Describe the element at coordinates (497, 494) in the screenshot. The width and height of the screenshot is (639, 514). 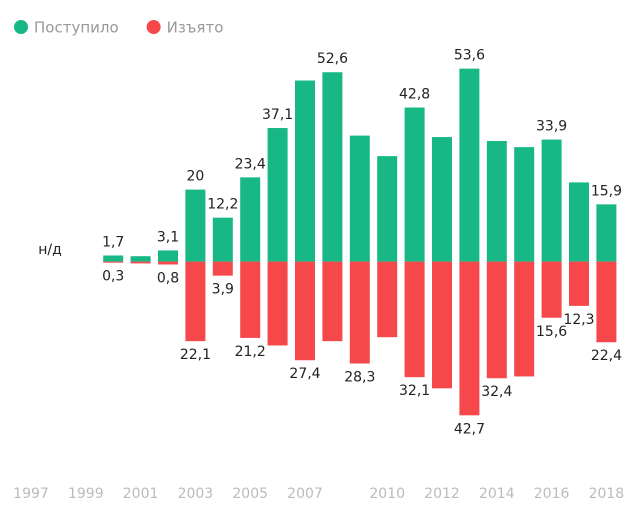
I see `x-tick-label: 2014` at that location.